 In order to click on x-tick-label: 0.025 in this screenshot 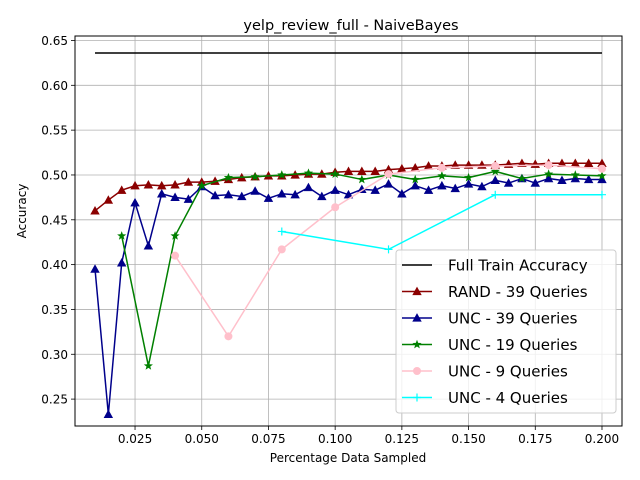, I will do `click(135, 439)`.